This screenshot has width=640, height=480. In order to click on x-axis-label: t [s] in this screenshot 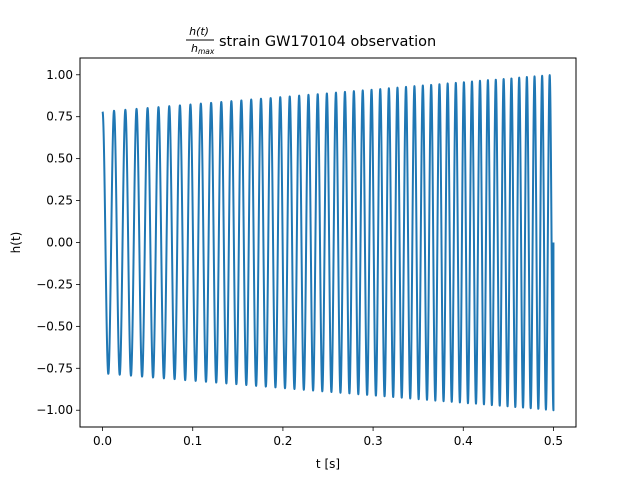, I will do `click(328, 464)`.